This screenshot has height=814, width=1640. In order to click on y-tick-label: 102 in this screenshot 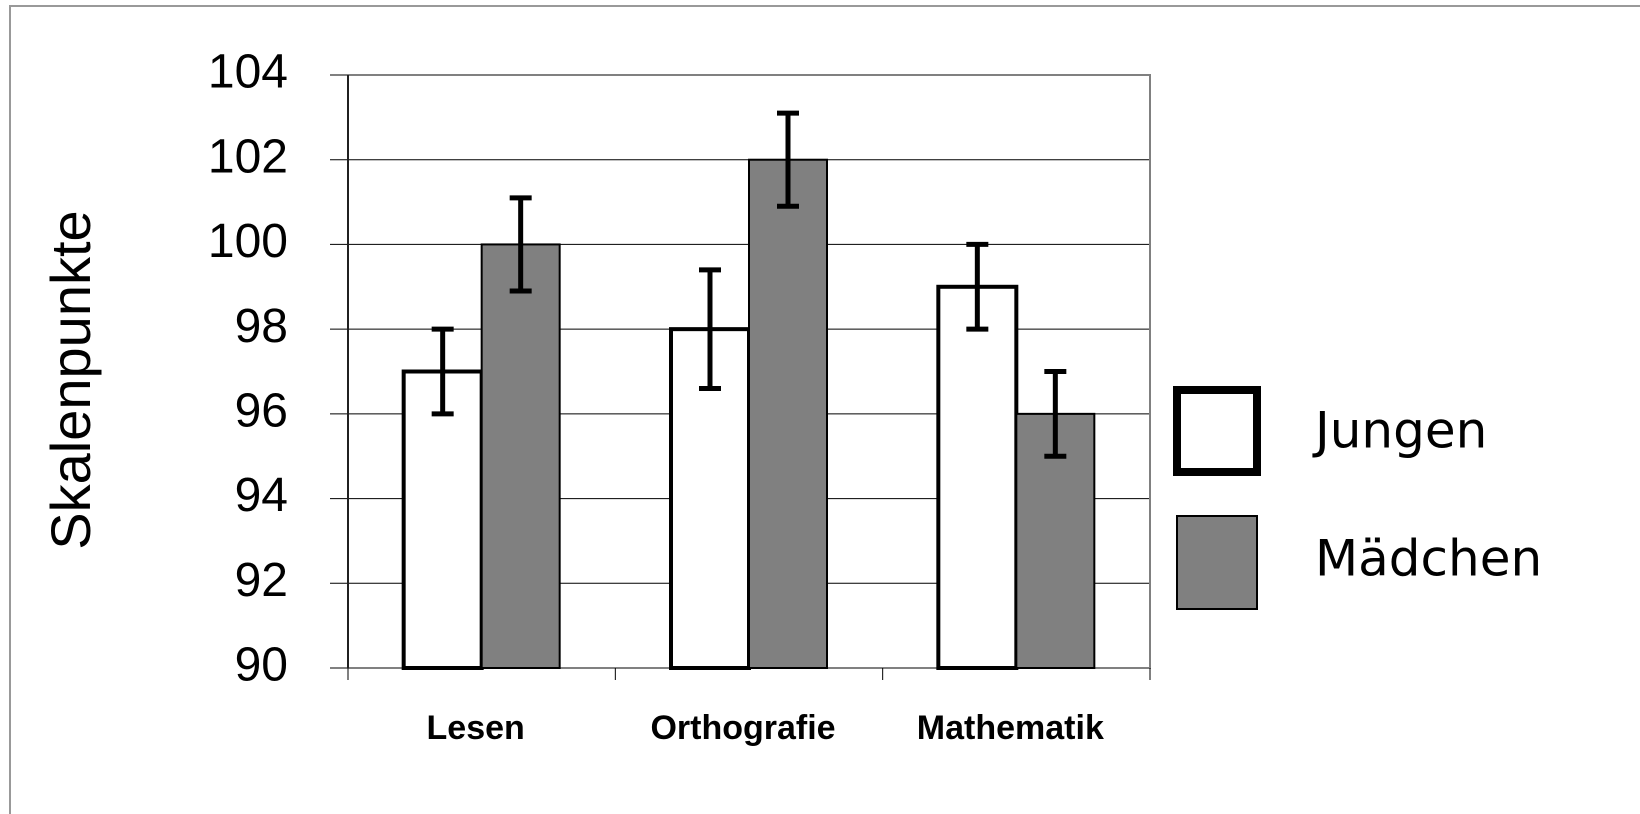, I will do `click(248, 156)`.